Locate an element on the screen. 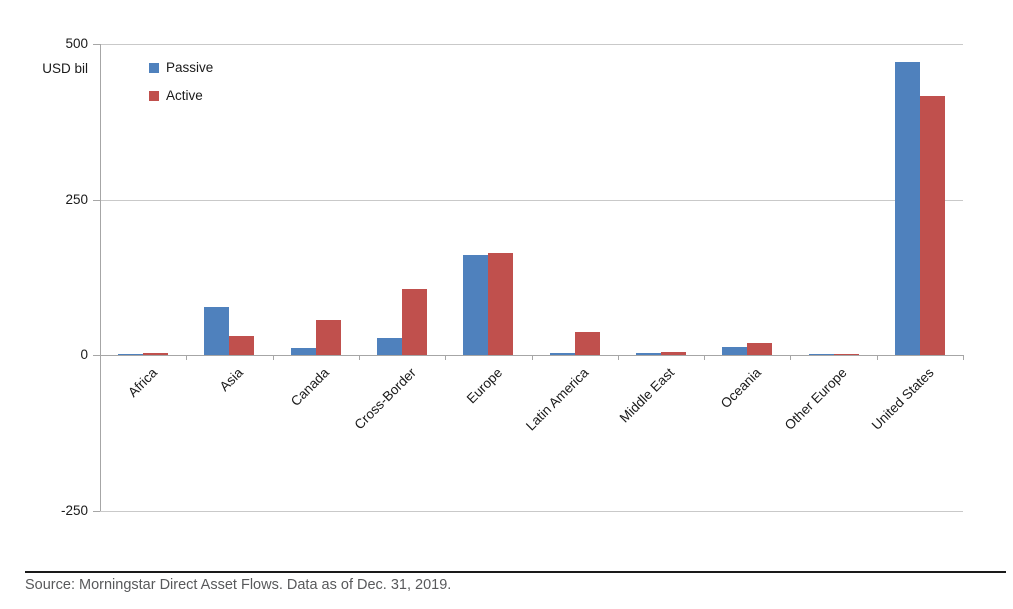 The width and height of the screenshot is (1013, 609). active-bar-united-states is located at coordinates (932, 226).